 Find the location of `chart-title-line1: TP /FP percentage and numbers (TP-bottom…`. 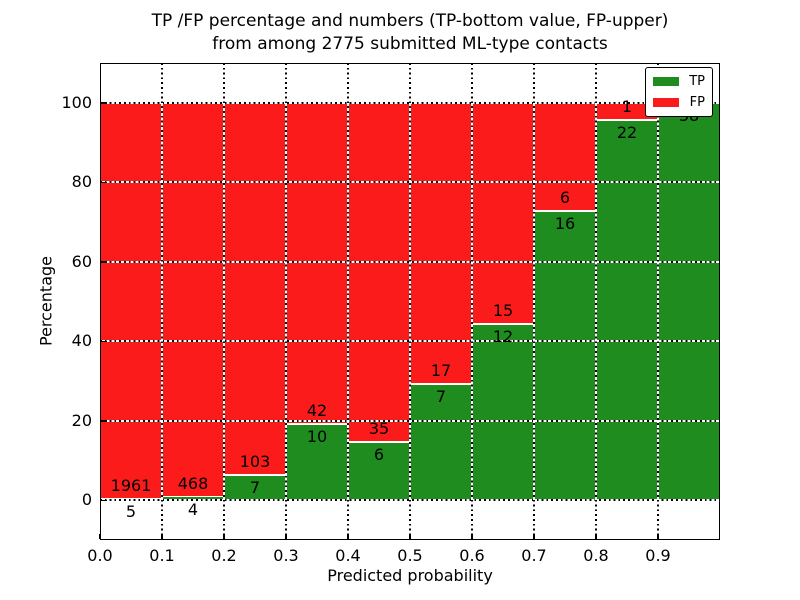

chart-title-line1: TP /FP percentage and numbers (TP-bottom… is located at coordinates (410, 21).